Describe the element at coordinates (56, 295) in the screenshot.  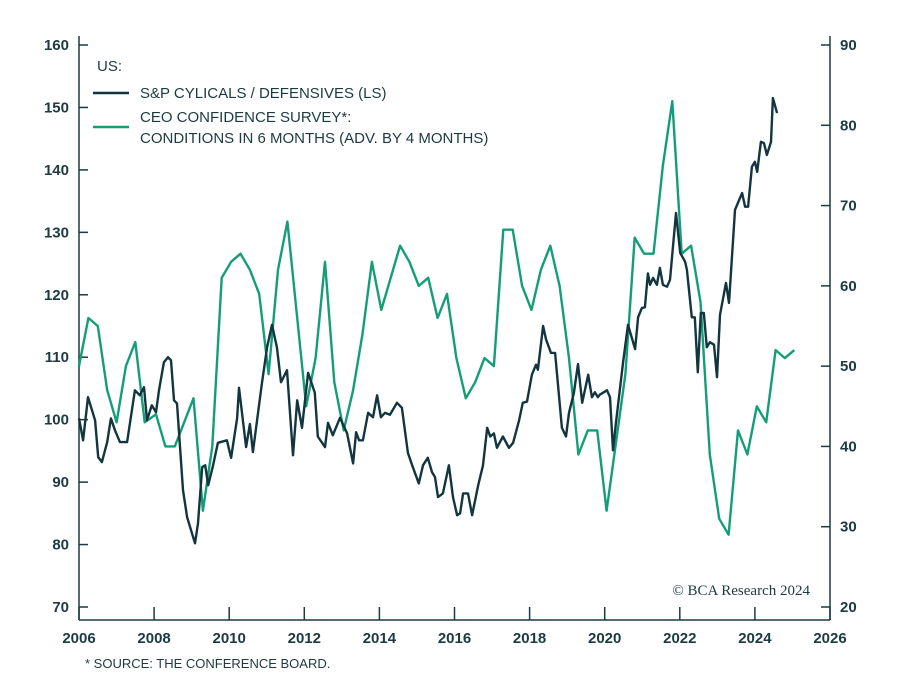
I see `left-tick-label: 120` at that location.